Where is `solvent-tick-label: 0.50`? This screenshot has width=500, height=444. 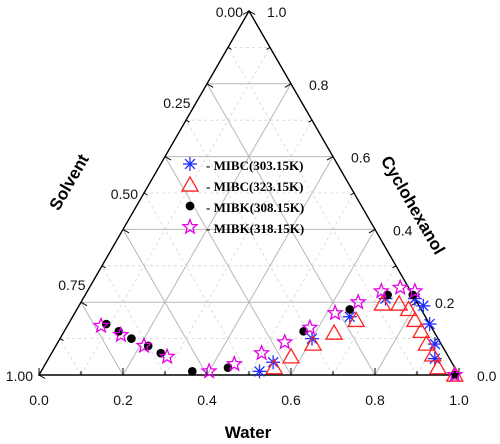
solvent-tick-label: 0.50 is located at coordinates (124, 194).